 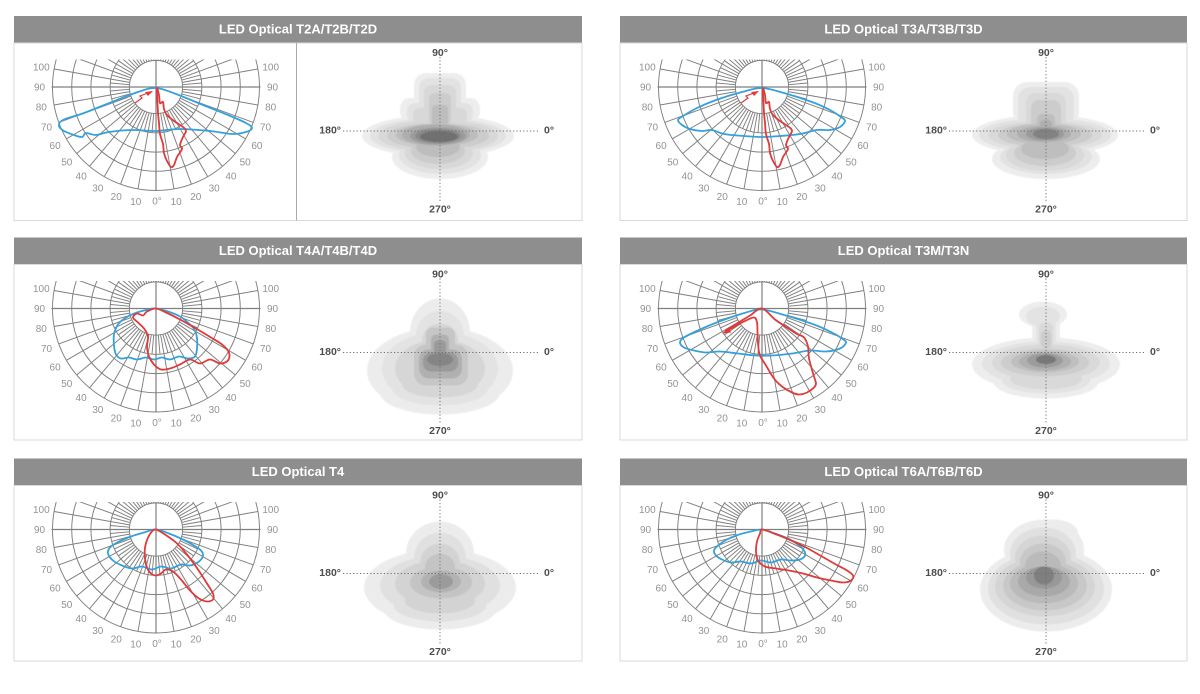 What do you see at coordinates (903, 250) in the screenshot?
I see `svg-text: LED Optical T3M/T3N` at bounding box center [903, 250].